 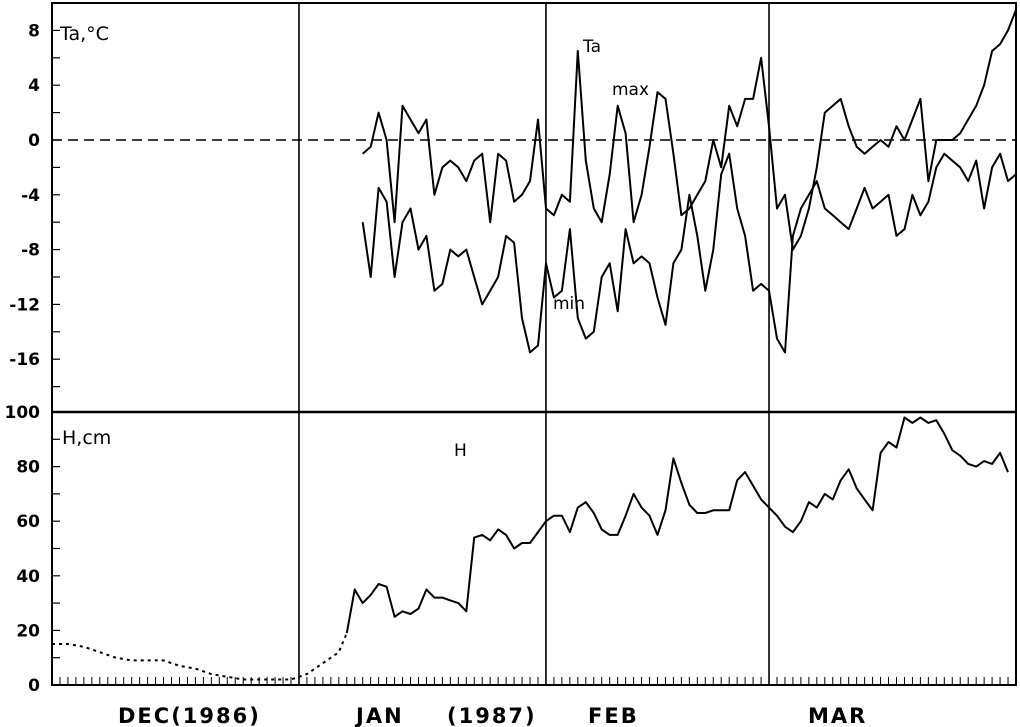 What do you see at coordinates (460, 451) in the screenshot?
I see `annotation-h: H` at bounding box center [460, 451].